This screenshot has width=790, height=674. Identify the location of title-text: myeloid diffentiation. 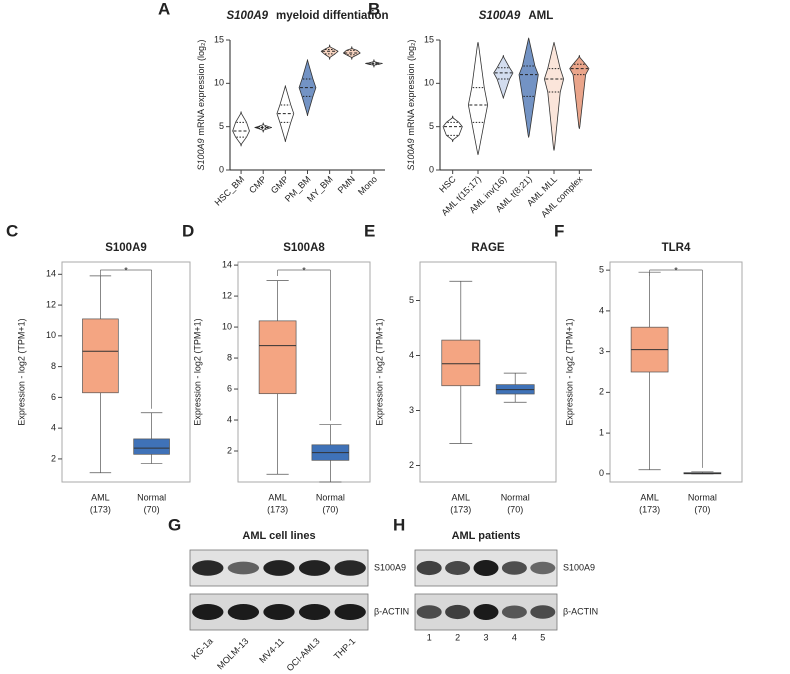
(332, 16).